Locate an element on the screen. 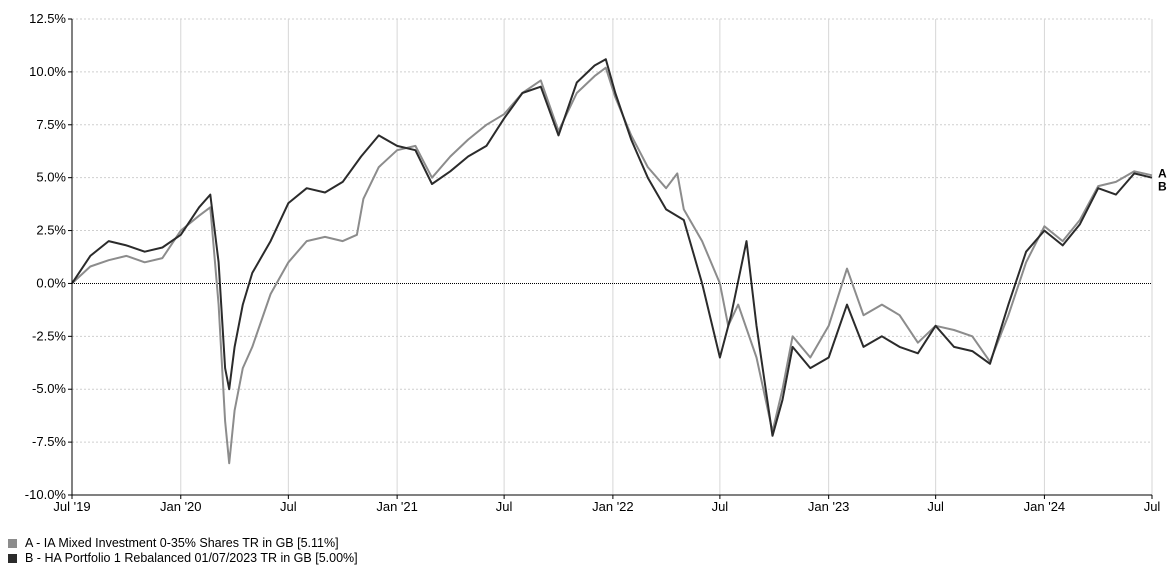 This screenshot has width=1173, height=568. x-tick-label: Jan '22 is located at coordinates (613, 506).